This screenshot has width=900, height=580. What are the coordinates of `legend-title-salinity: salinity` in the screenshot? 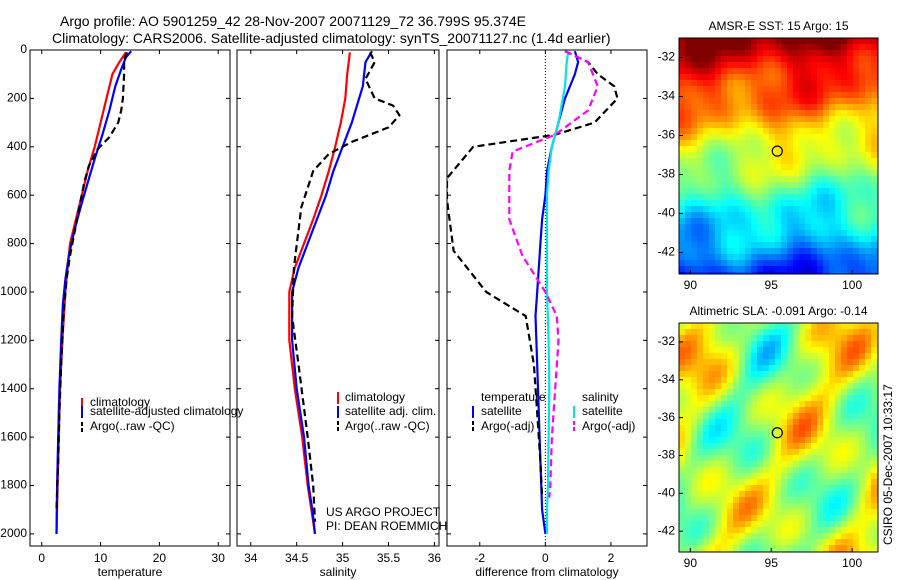 It's located at (600, 397).